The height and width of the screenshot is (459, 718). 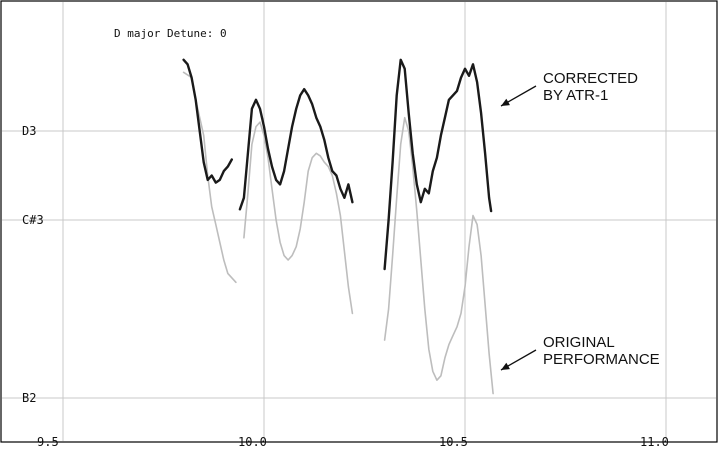 I want to click on y-tick-labels: D3 C#3 B2, so click(x=33, y=264).